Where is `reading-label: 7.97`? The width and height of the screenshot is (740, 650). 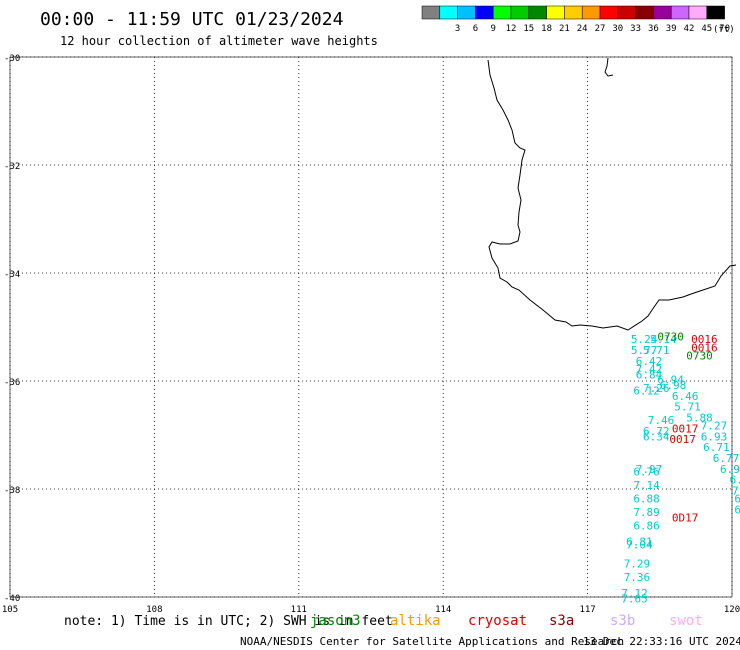 reading-label: 7.97 is located at coordinates (649, 469).